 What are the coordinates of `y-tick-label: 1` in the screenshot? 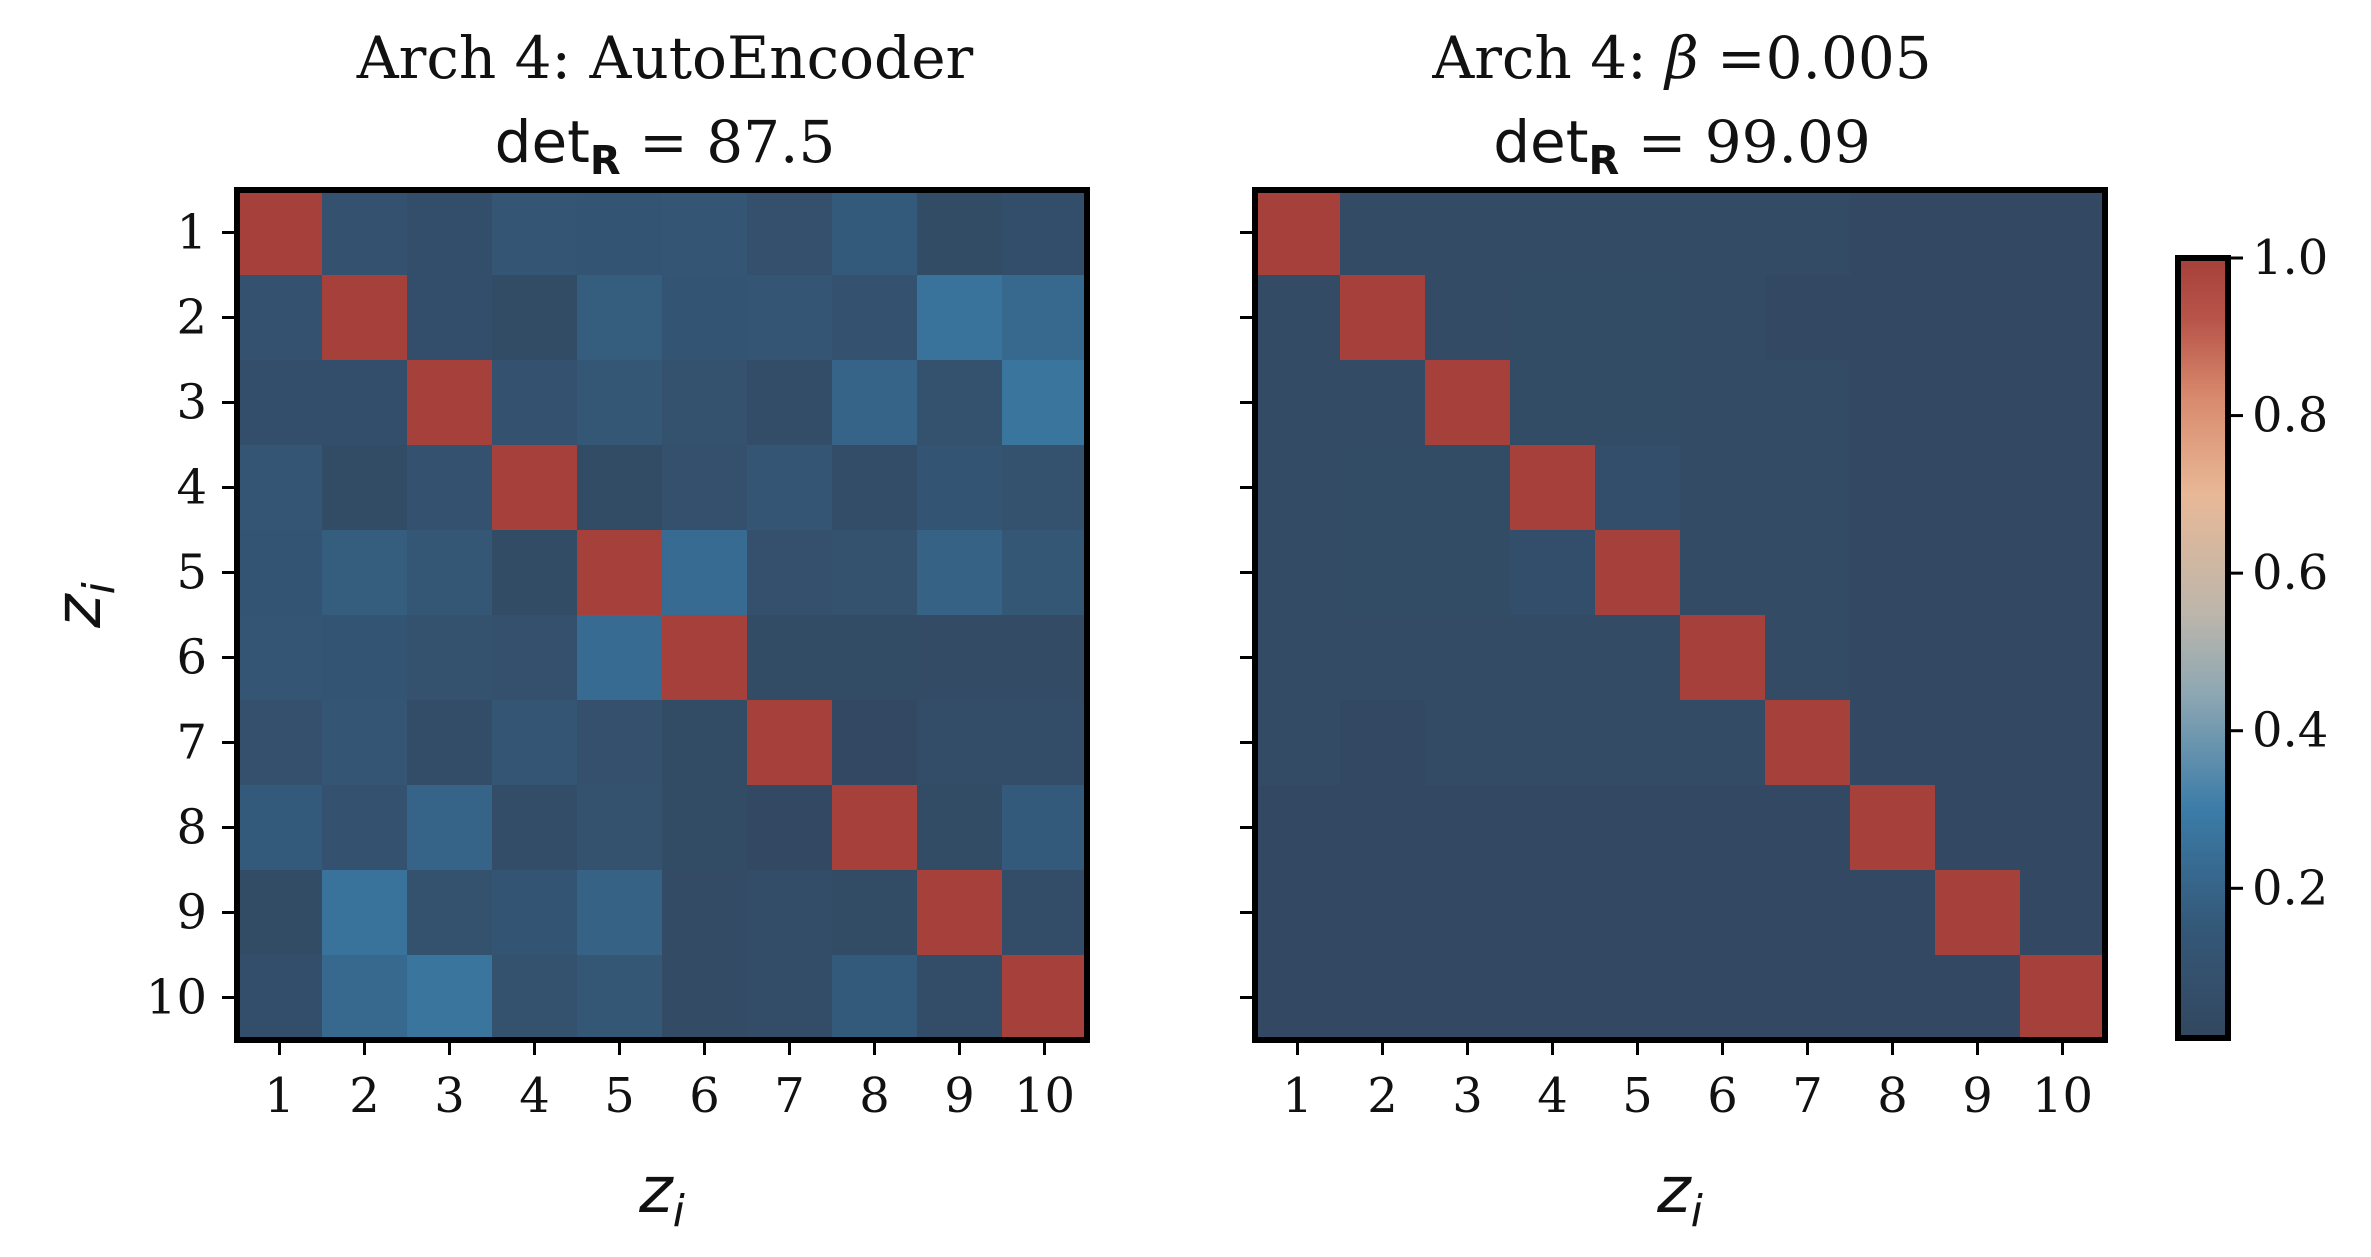 It's located at (191, 233).